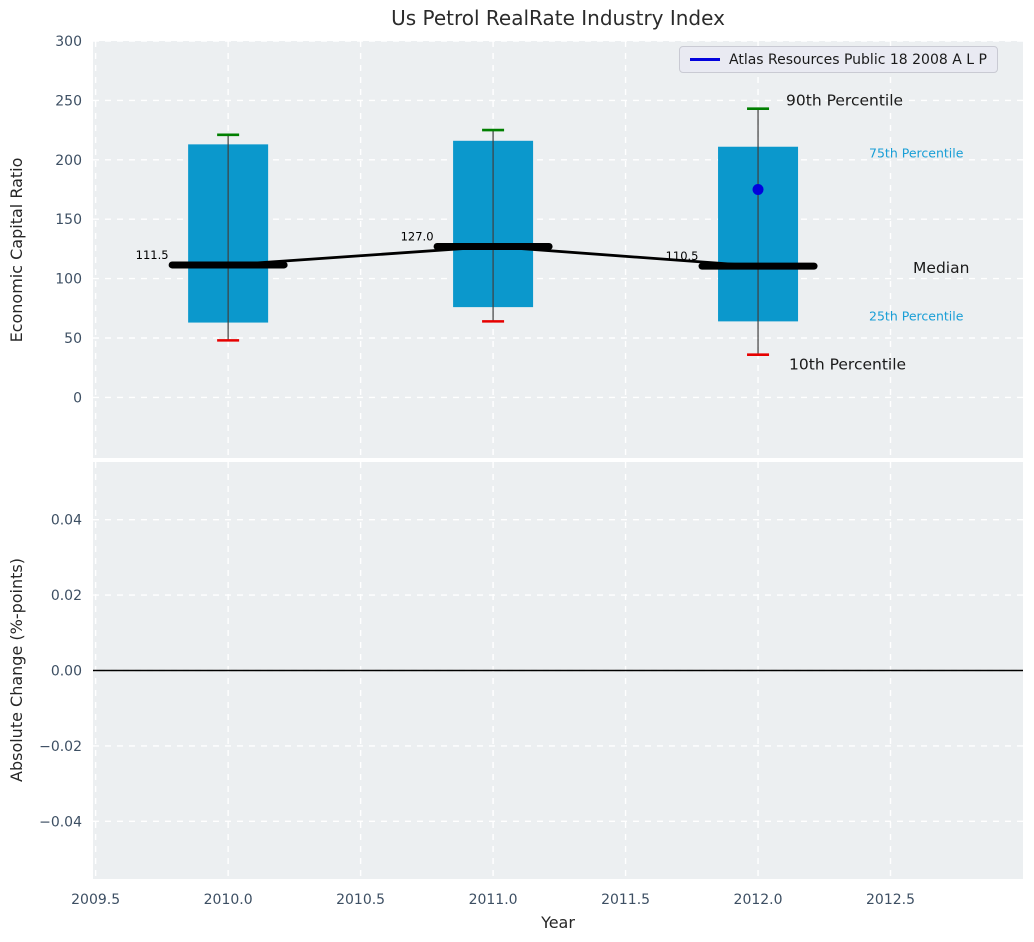  I want to click on x-tick-label: 2010.5, so click(360, 900).